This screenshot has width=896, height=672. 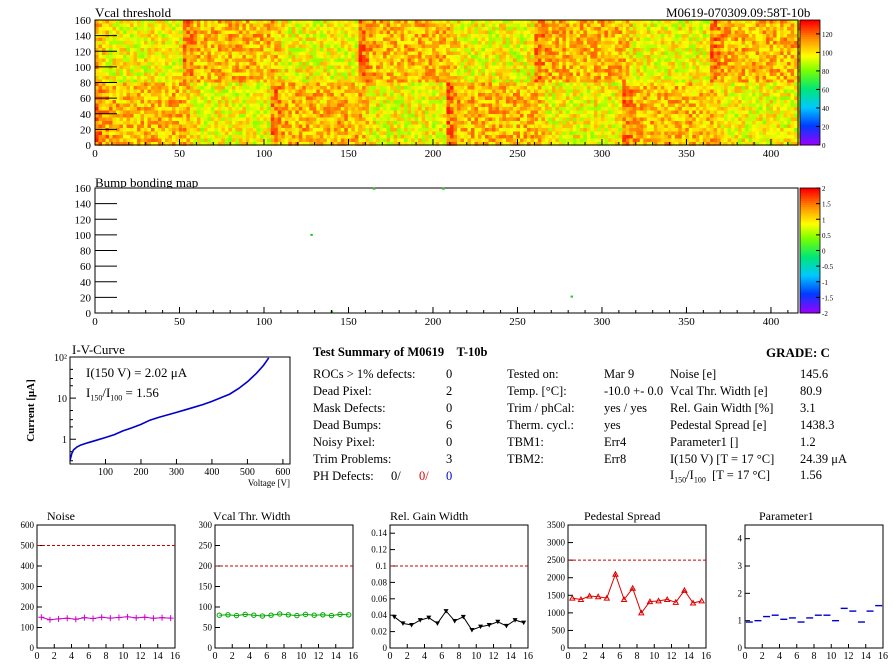 What do you see at coordinates (396, 476) in the screenshot?
I see `ph-value-1: 0/` at bounding box center [396, 476].